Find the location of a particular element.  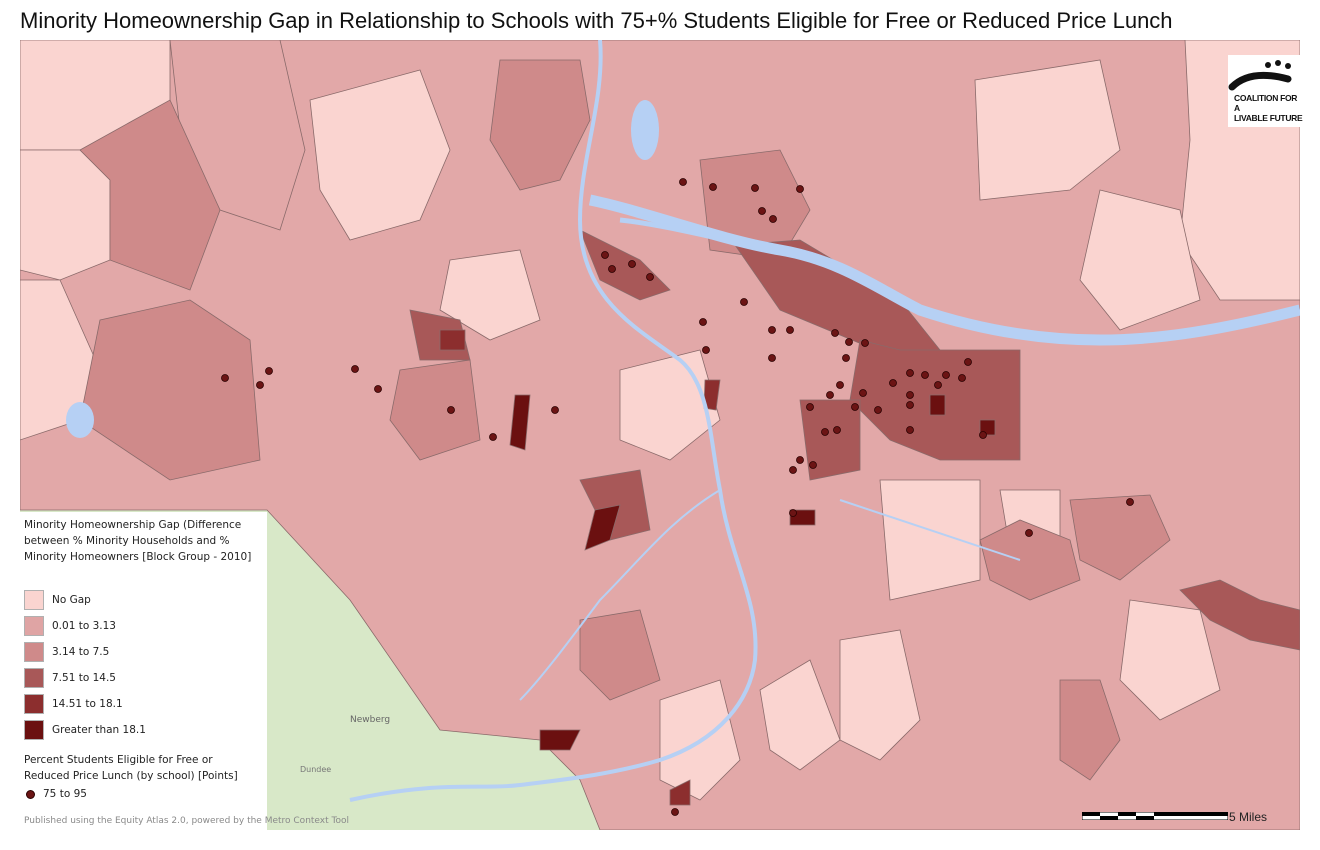

legend-label: 3.14 to 7.5 is located at coordinates (81, 652).